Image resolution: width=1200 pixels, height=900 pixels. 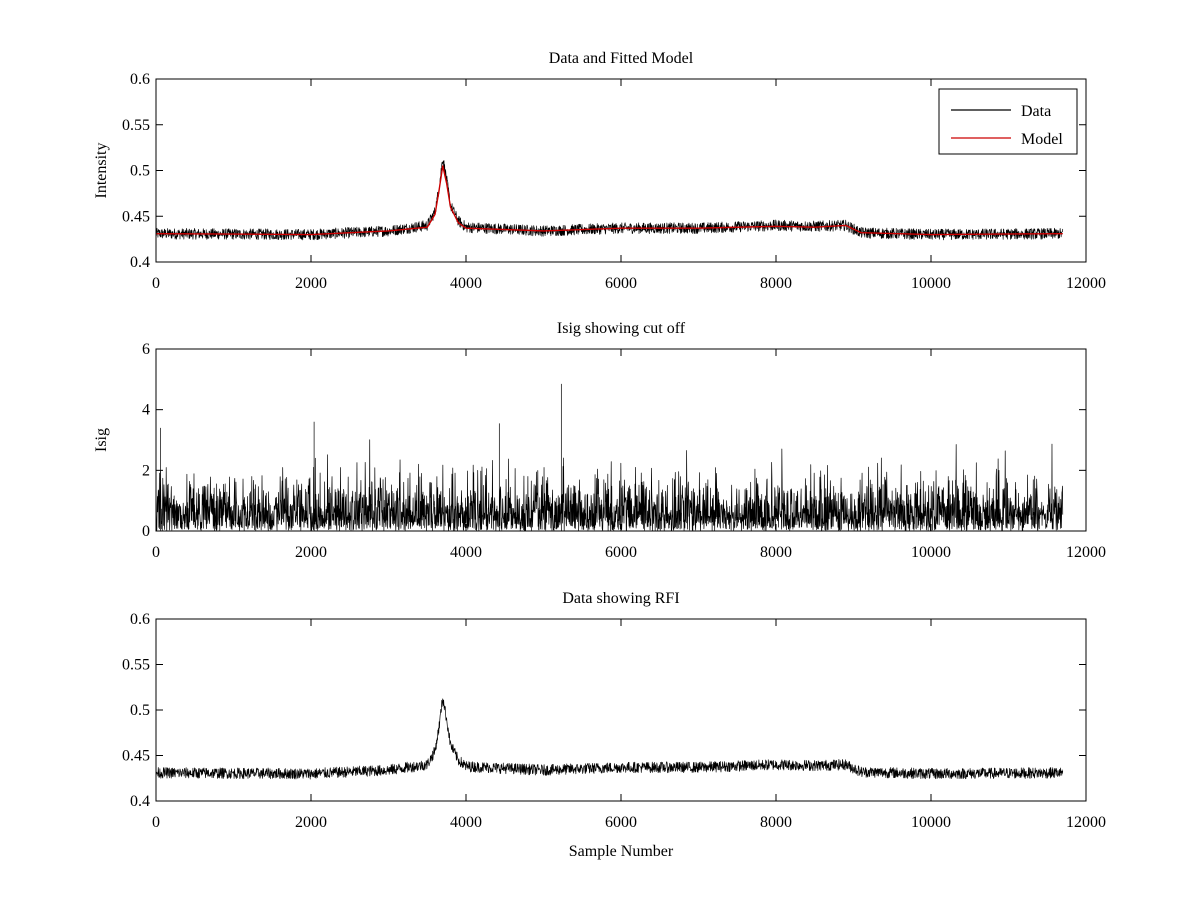 What do you see at coordinates (609, 739) in the screenshot?
I see `series-line-data-bottom` at bounding box center [609, 739].